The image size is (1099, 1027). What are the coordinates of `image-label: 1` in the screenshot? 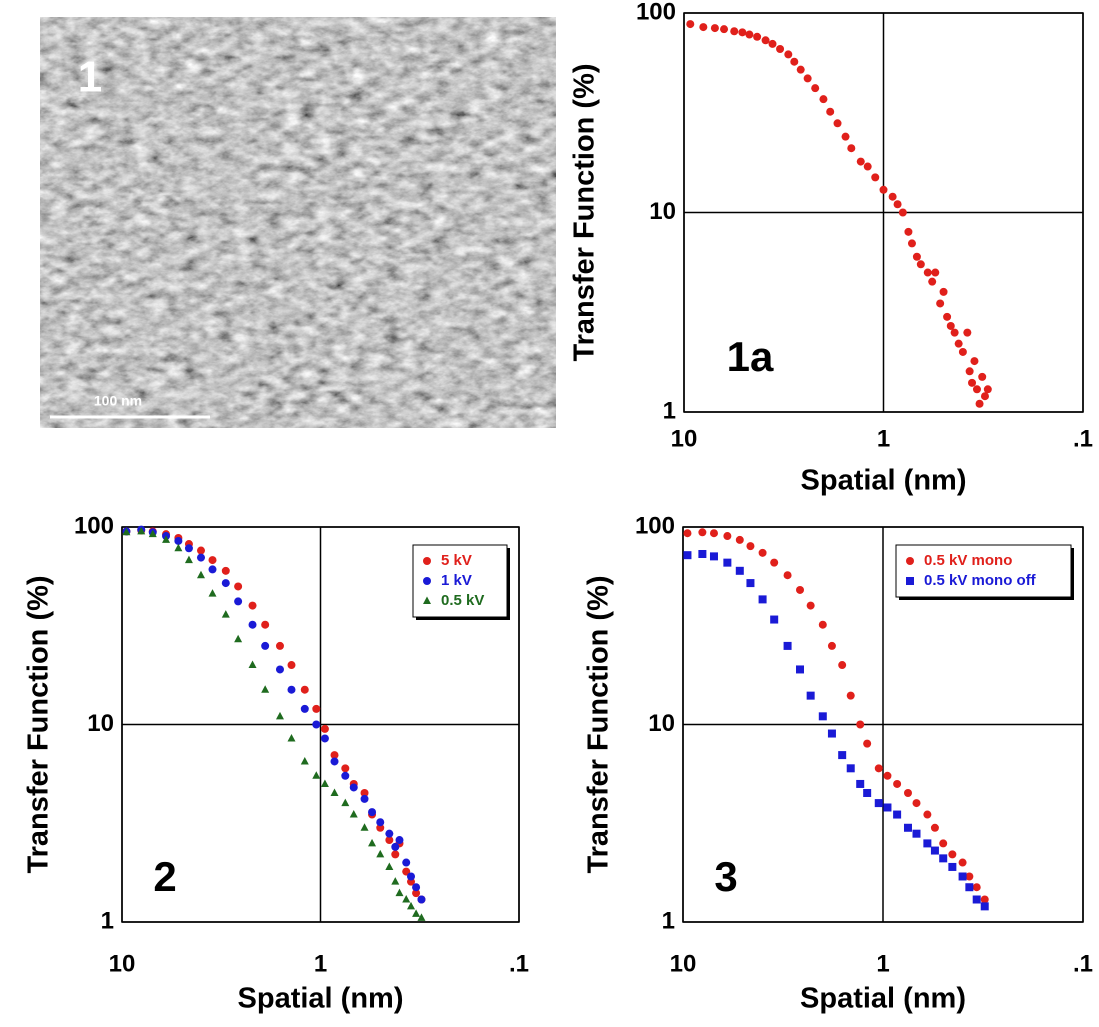 It's located at (90, 77).